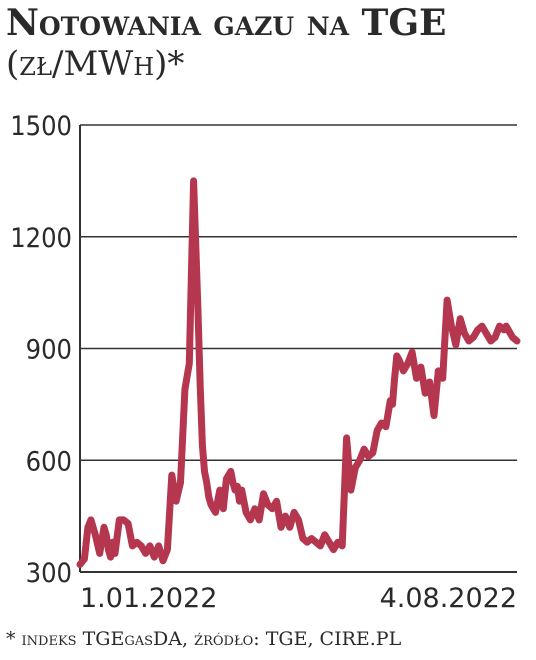 This screenshot has width=536, height=660. What do you see at coordinates (41, 126) in the screenshot?
I see `y-tick-label: 1500` at bounding box center [41, 126].